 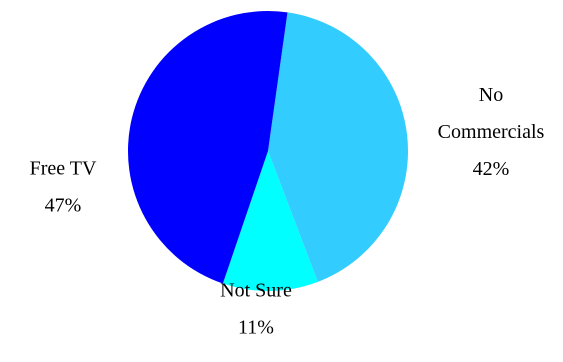 What do you see at coordinates (270, 221) in the screenshot?
I see `pie-slice-not-sure` at bounding box center [270, 221].